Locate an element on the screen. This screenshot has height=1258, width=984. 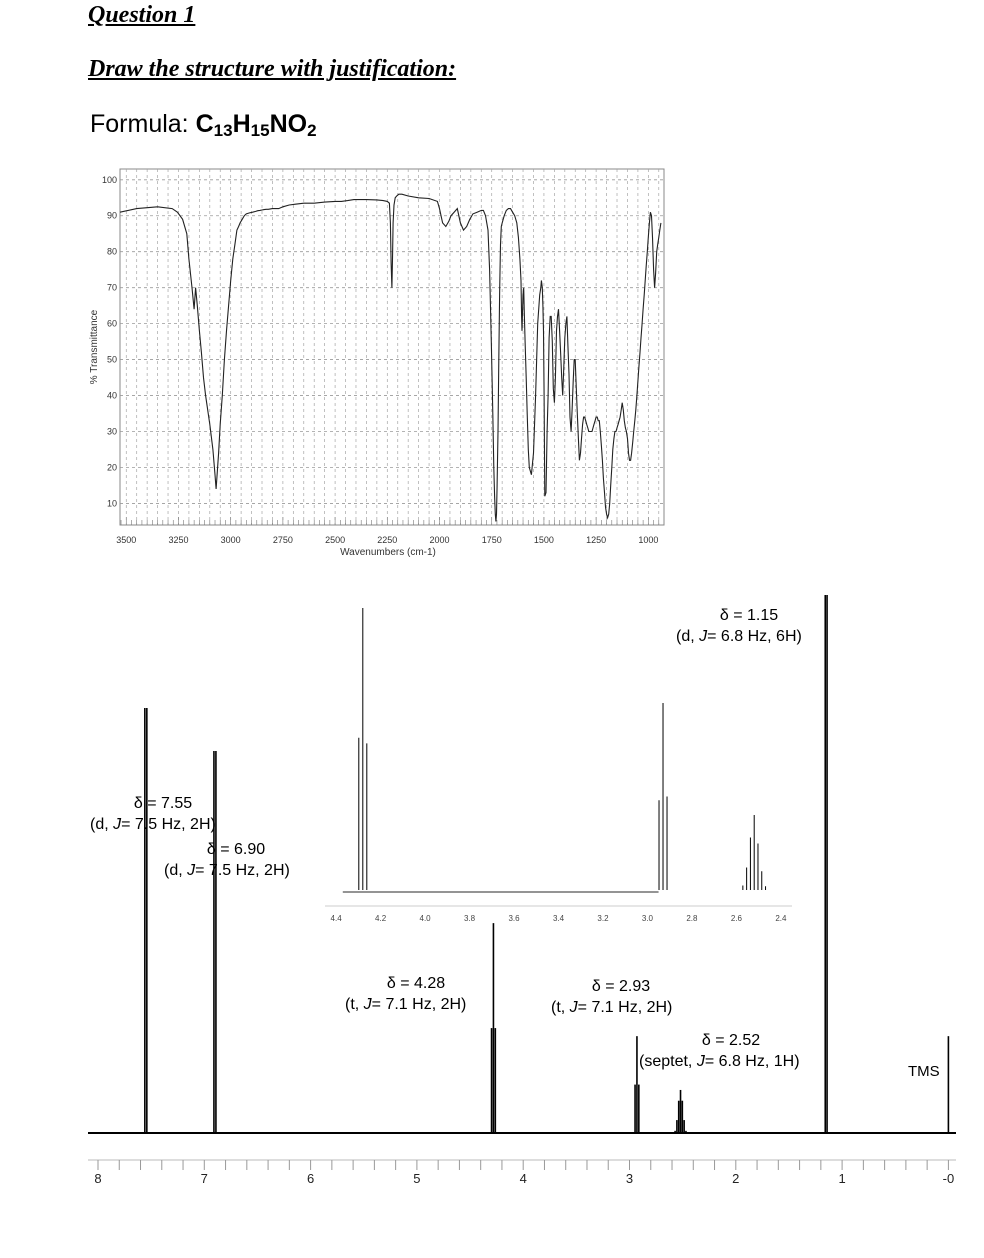
ir-ytick-label: 50 is located at coordinates (112, 360).